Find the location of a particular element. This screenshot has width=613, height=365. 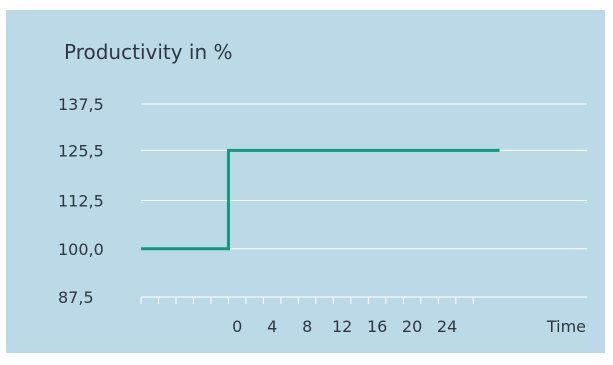

x-tick-label: 0 is located at coordinates (237, 326).